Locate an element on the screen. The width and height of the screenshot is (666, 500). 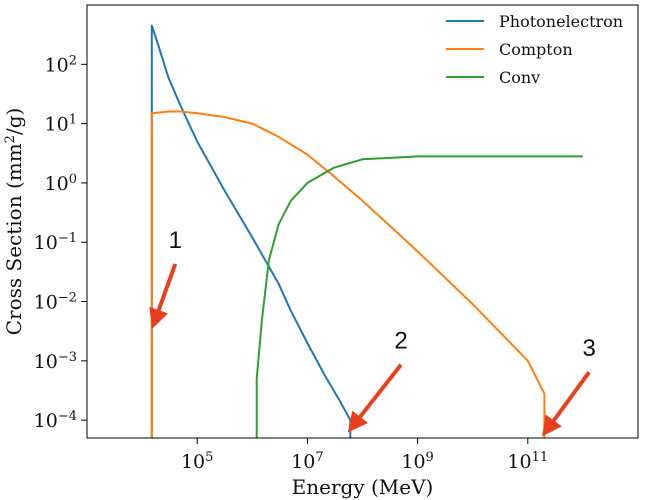
y-tick-label: 10⁰ is located at coordinates (61, 183).